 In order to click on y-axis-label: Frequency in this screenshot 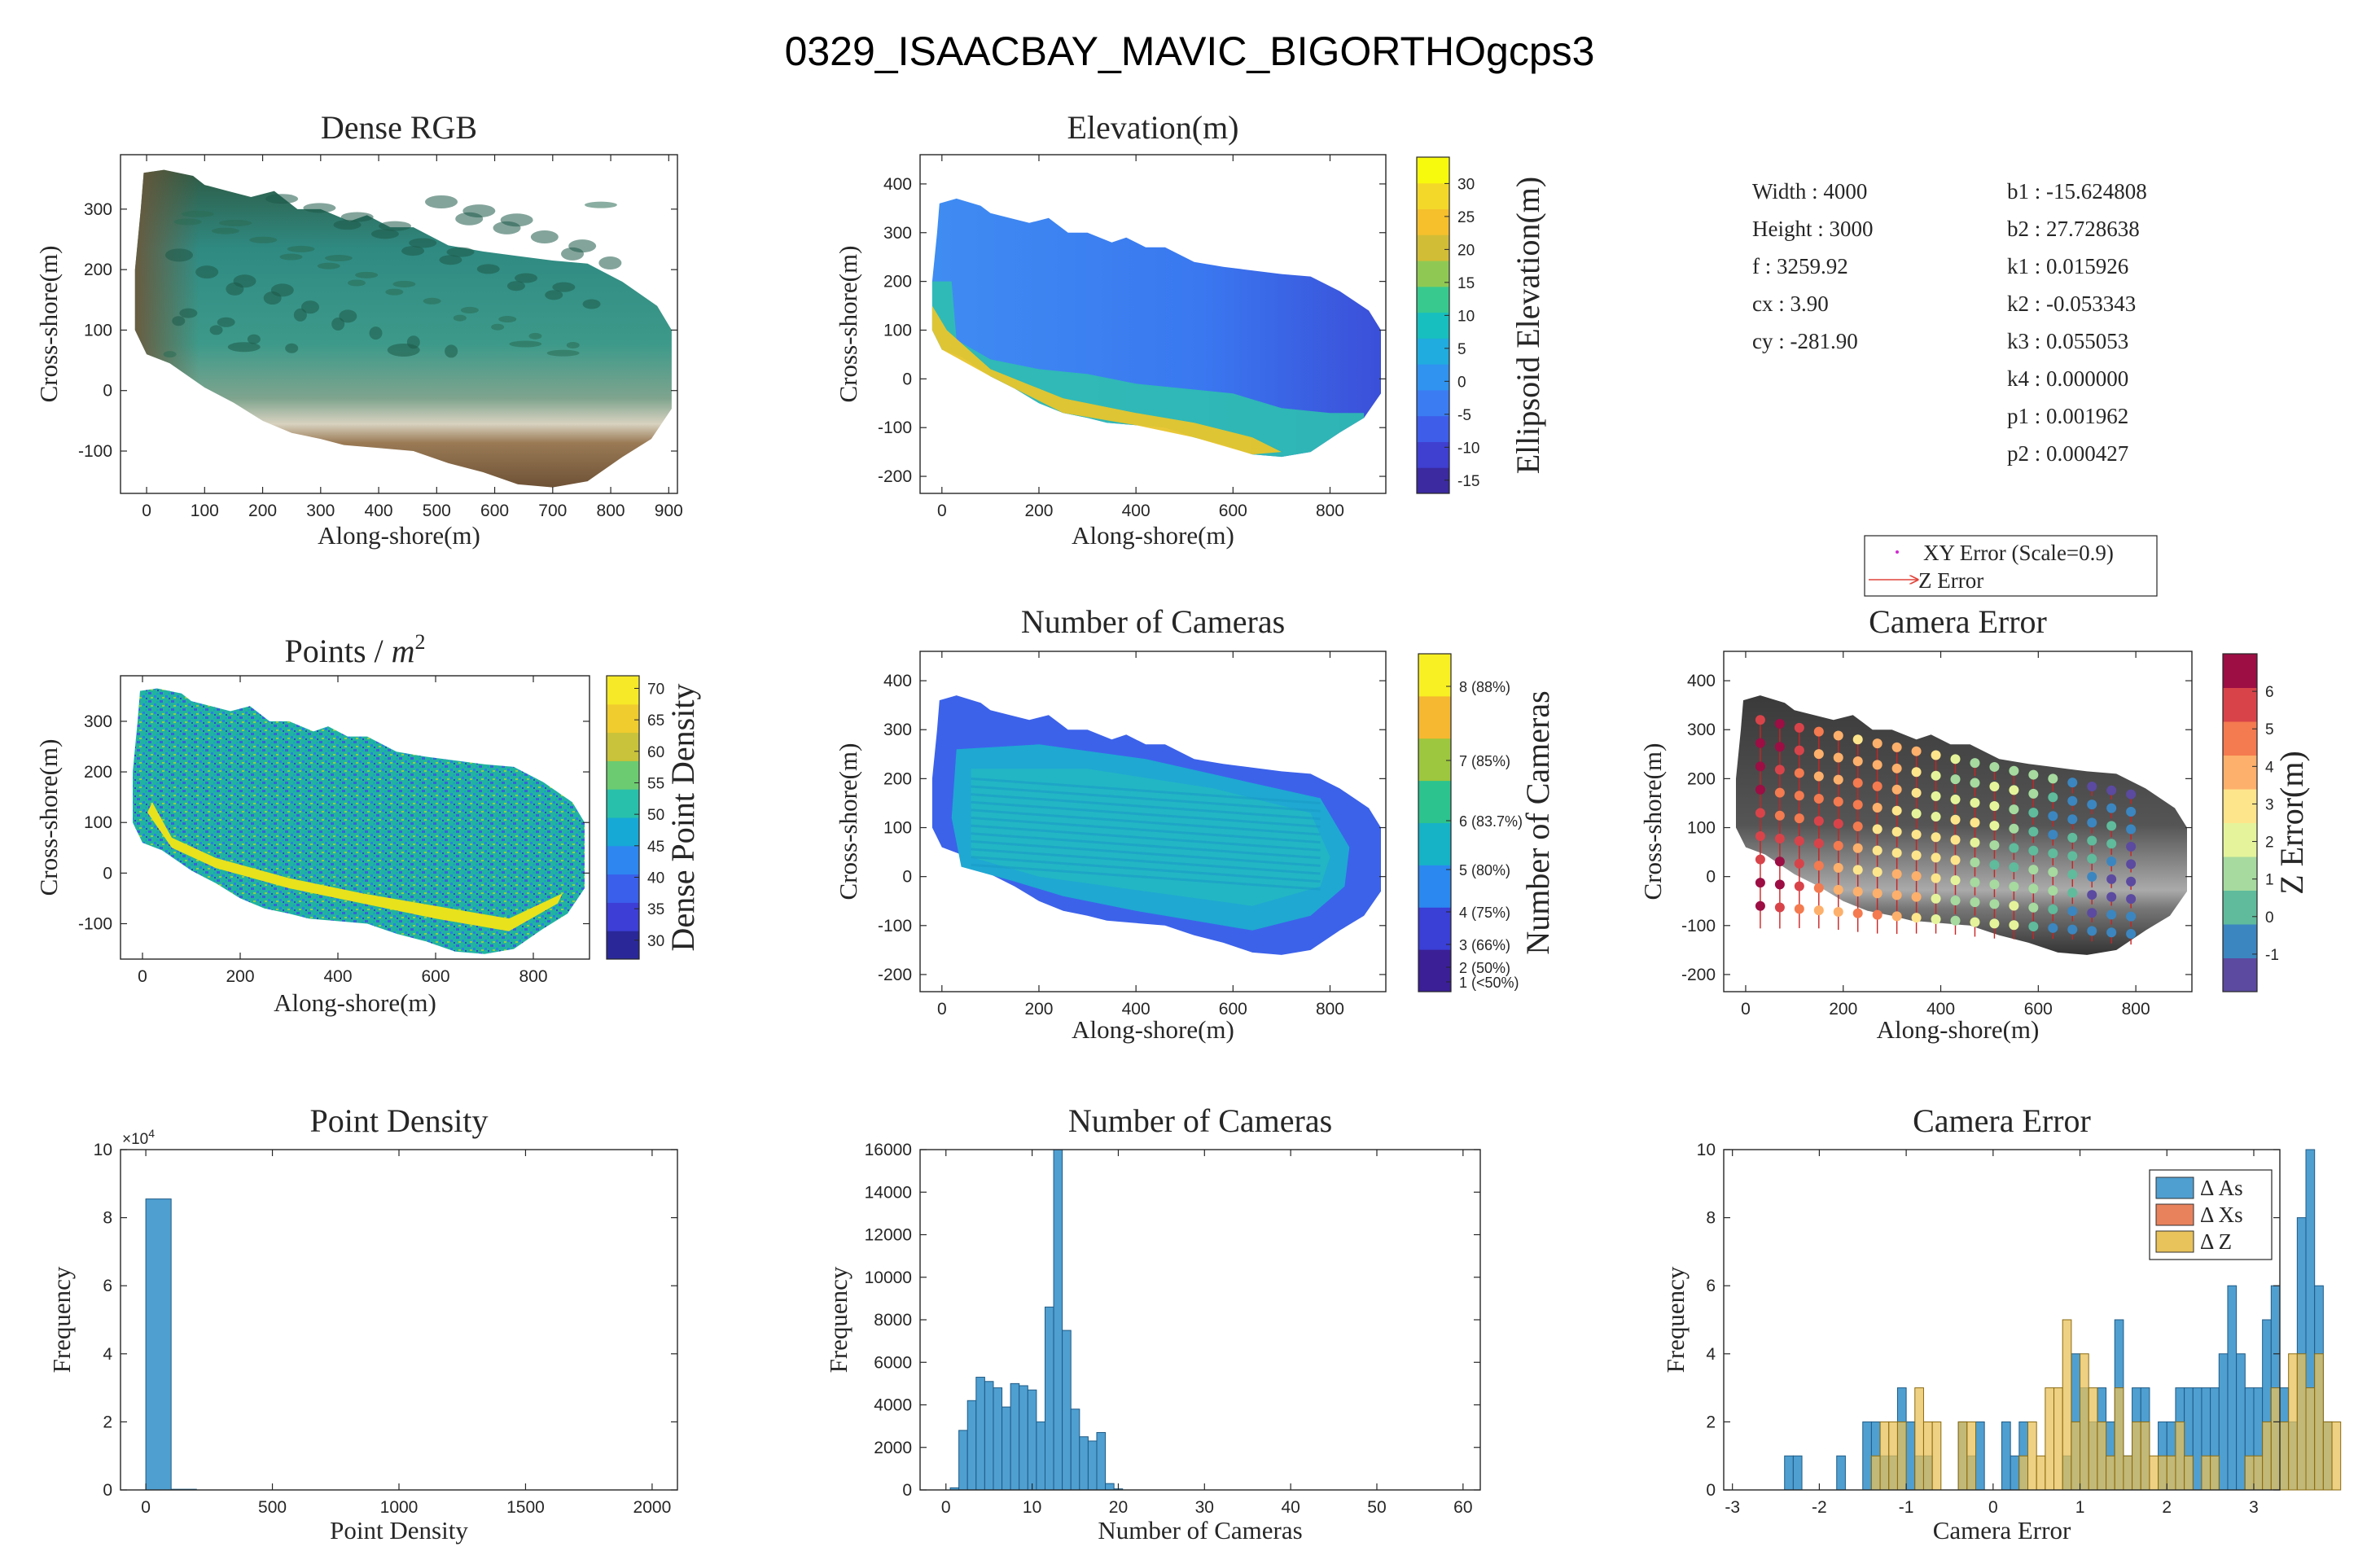, I will do `click(838, 1319)`.